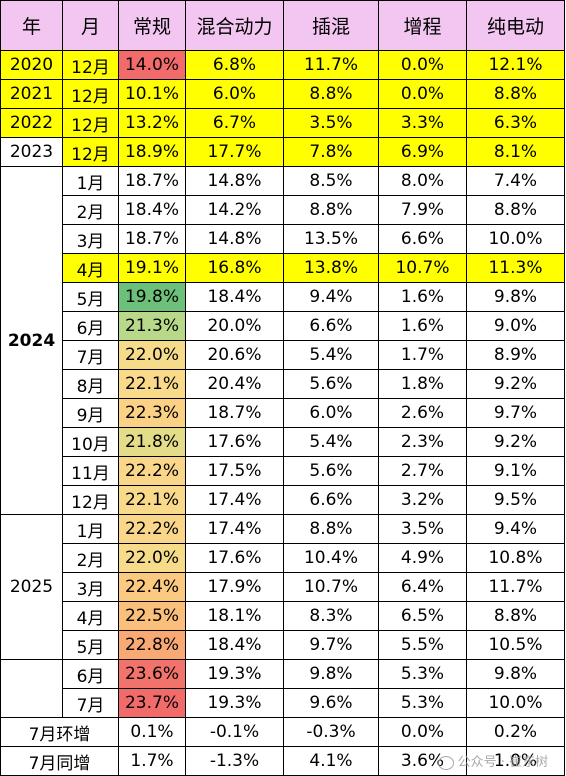  I want to click on table-row: 2021 12月 10.1% 6.0% 8.8% 0.0% 8.8%, so click(282, 94).